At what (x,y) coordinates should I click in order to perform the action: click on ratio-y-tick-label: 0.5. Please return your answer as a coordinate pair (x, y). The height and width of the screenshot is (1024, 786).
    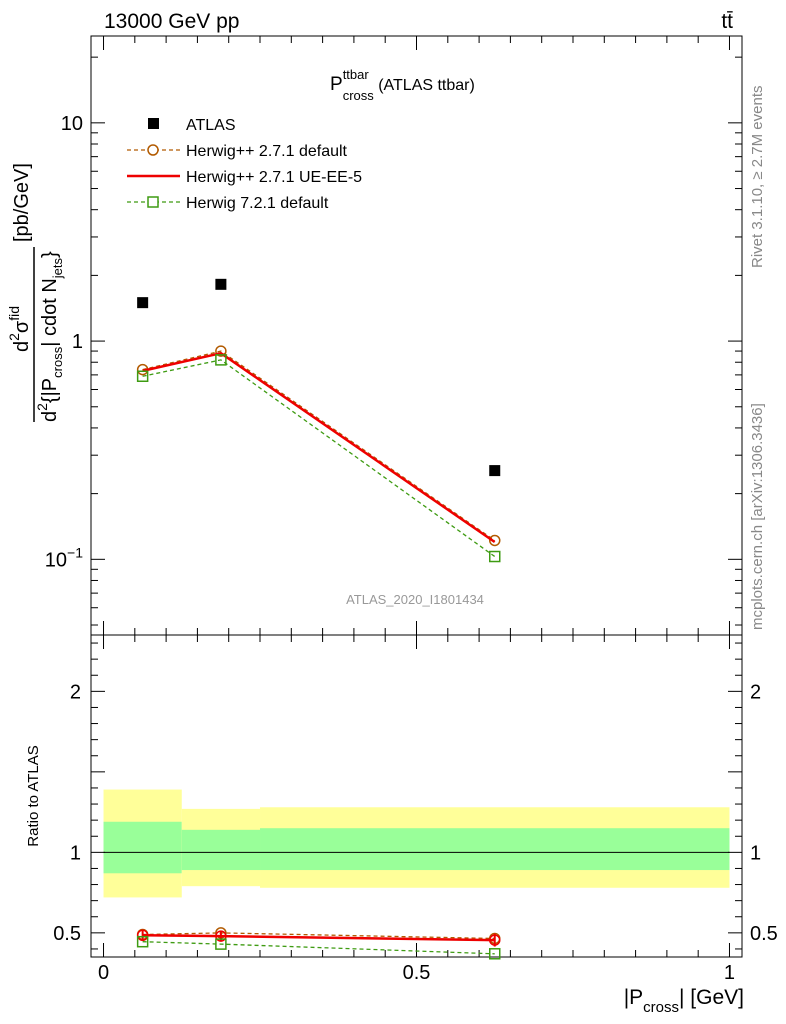
    Looking at the image, I should click on (67, 934).